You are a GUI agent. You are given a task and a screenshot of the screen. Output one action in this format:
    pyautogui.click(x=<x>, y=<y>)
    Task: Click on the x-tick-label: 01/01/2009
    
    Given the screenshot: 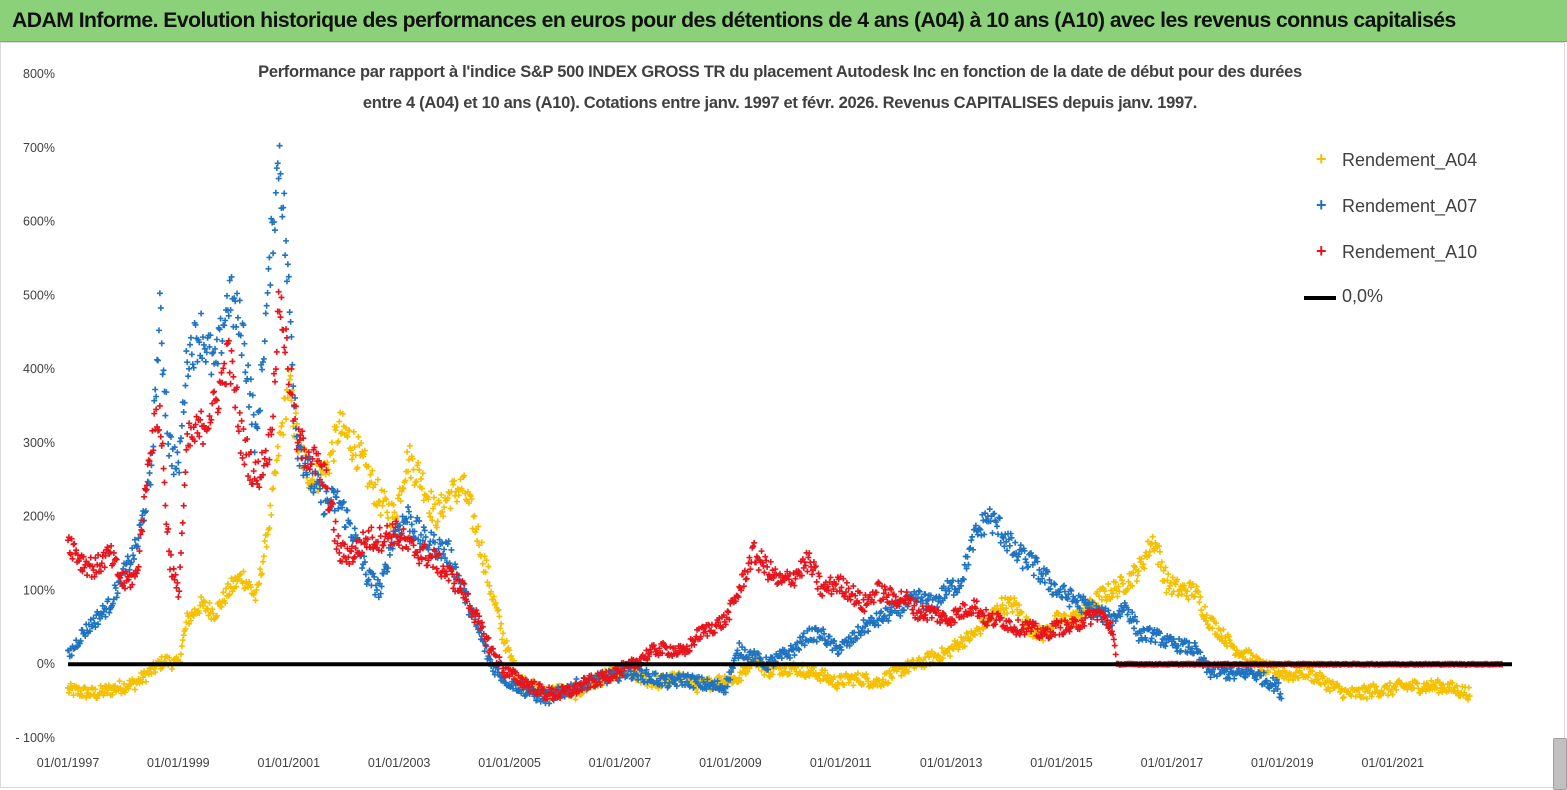 What is the action you would take?
    pyautogui.click(x=730, y=763)
    